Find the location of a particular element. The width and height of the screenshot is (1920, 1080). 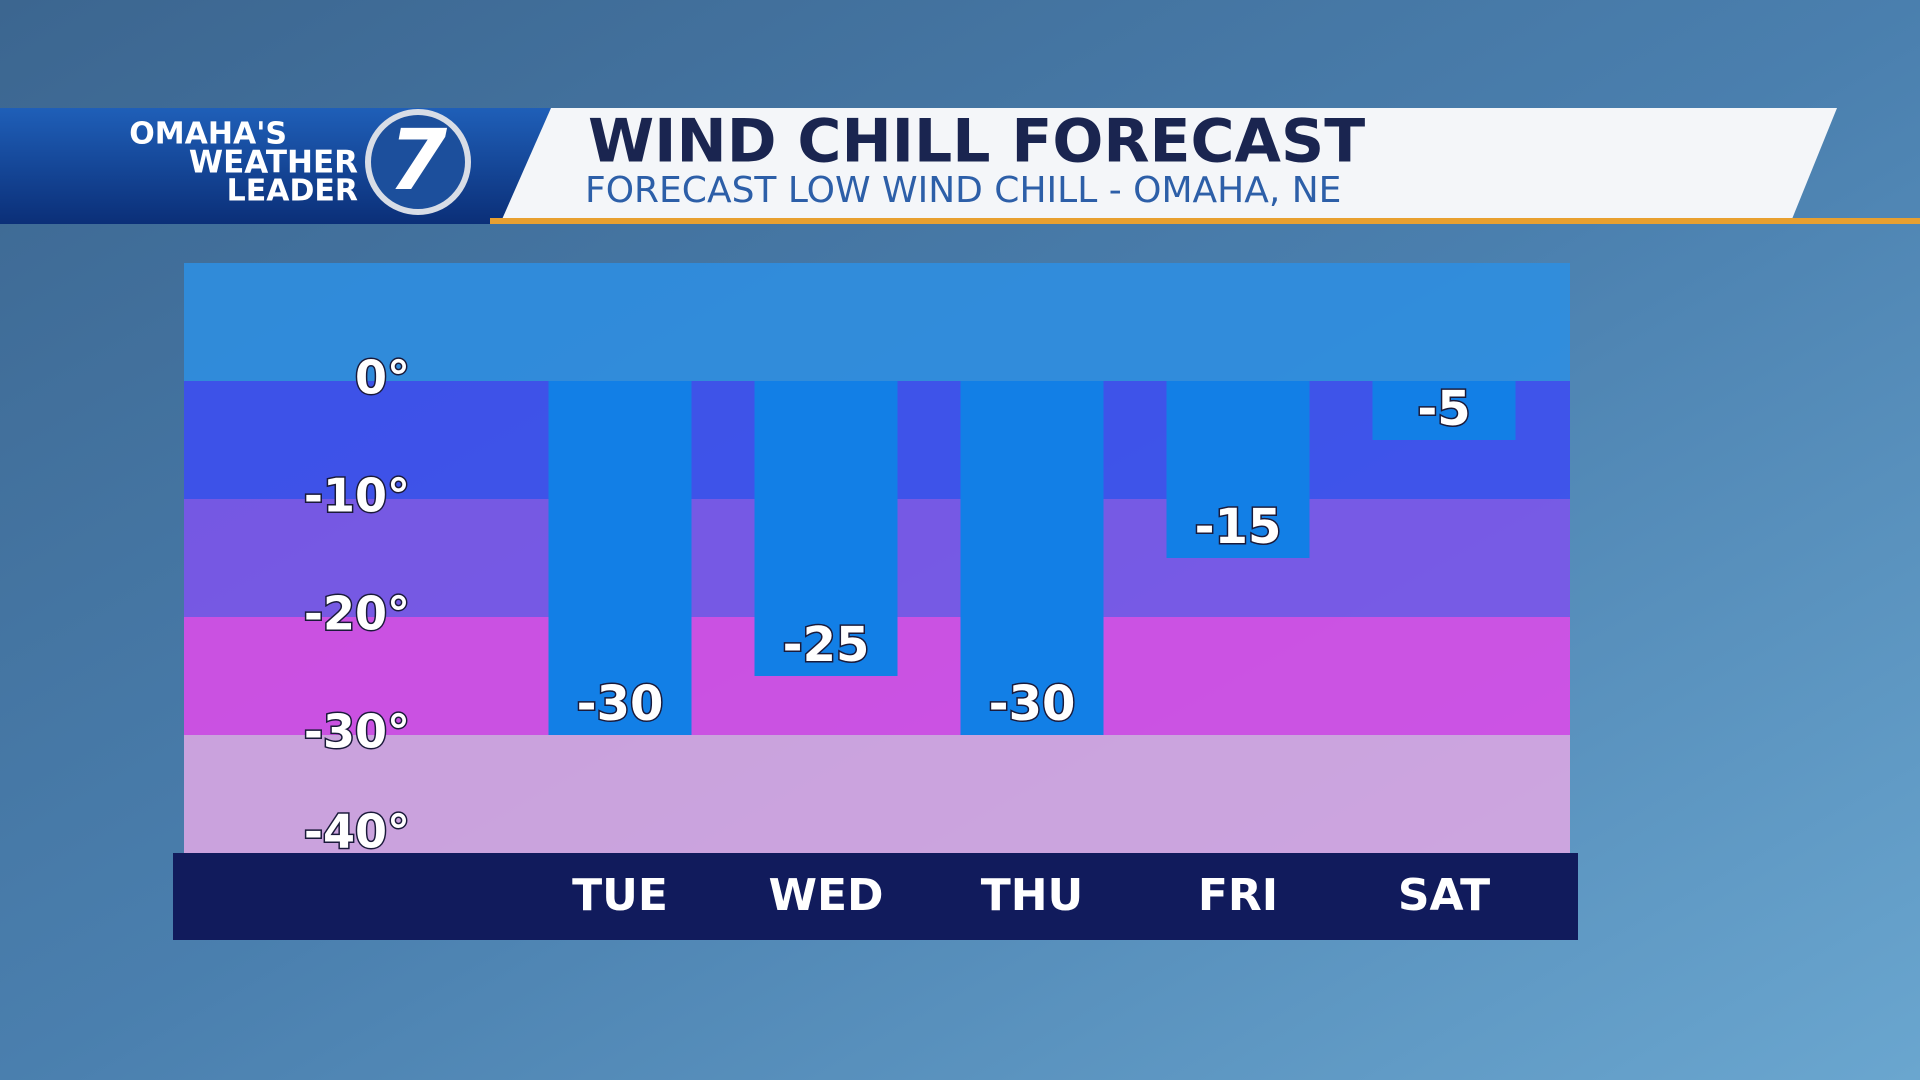

x-tick-label: FRI is located at coordinates (1238, 895).